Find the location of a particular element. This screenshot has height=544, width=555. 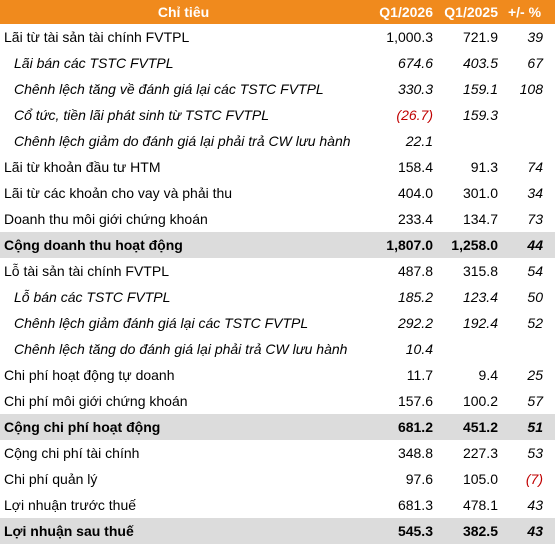

header-label: Chỉ tiêu is located at coordinates (183, 12).